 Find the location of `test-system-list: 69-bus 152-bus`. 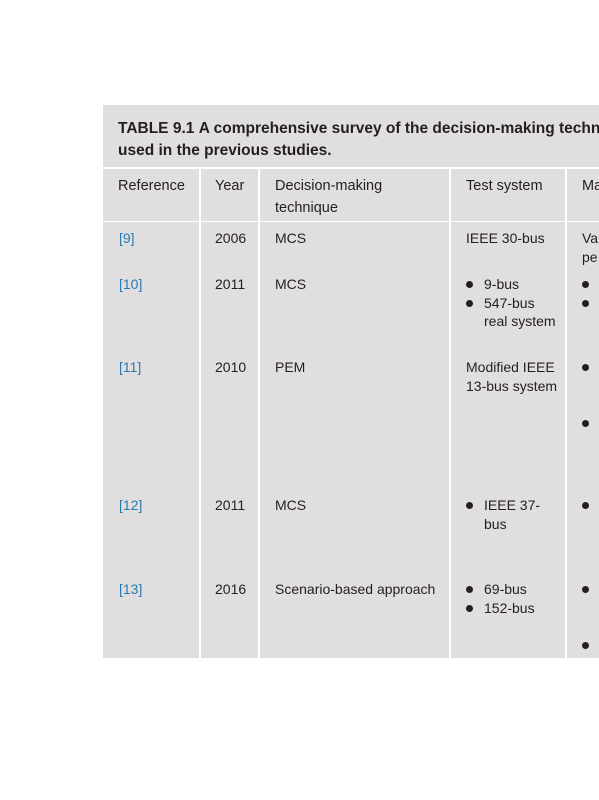

test-system-list: 69-bus 152-bus is located at coordinates (513, 598).